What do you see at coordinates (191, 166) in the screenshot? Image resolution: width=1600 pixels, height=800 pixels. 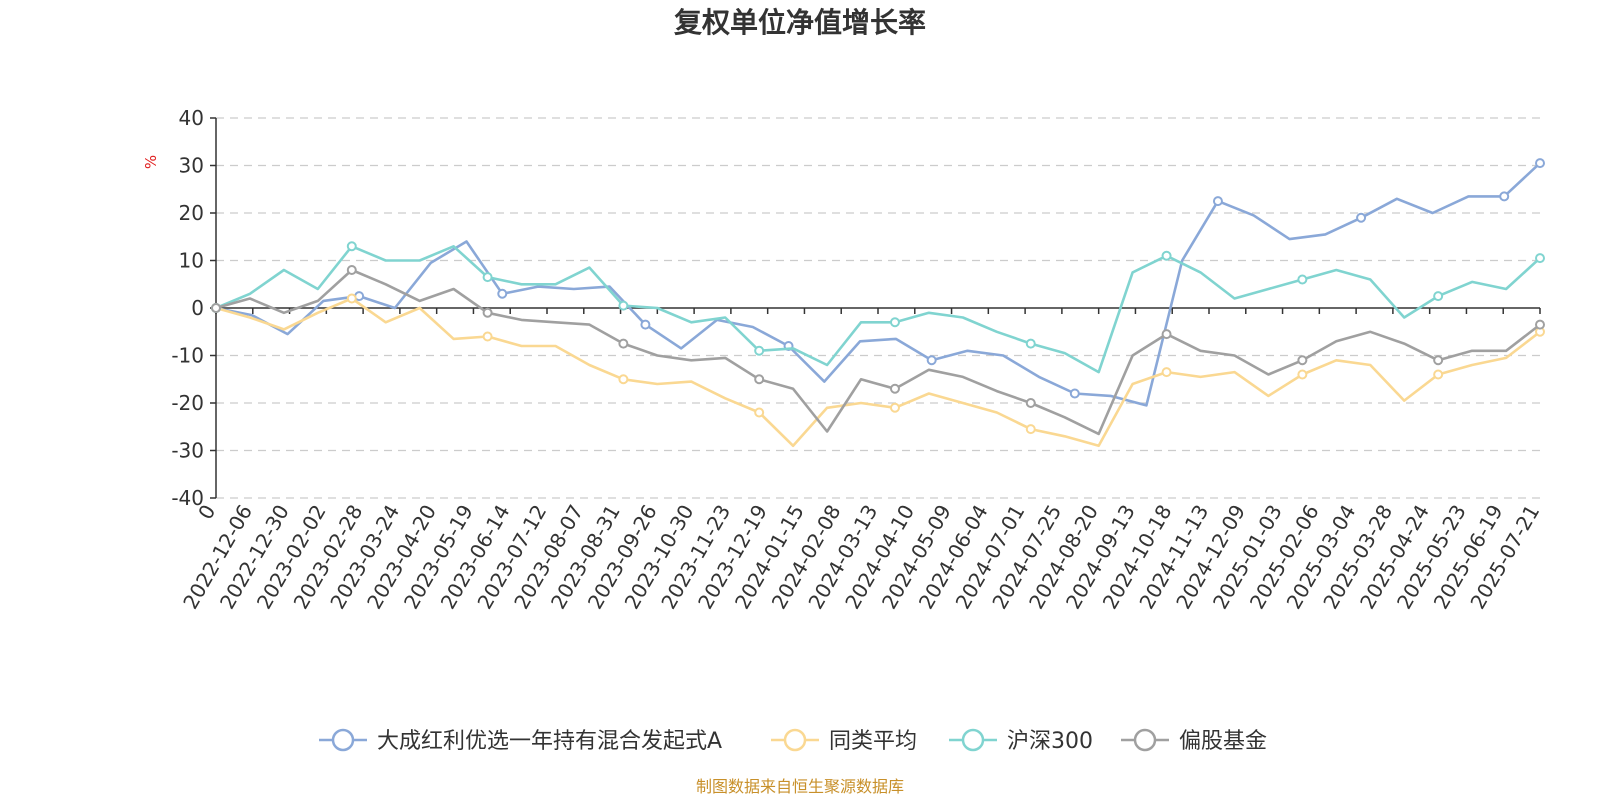 I see `y-tick-label-7: 30` at bounding box center [191, 166].